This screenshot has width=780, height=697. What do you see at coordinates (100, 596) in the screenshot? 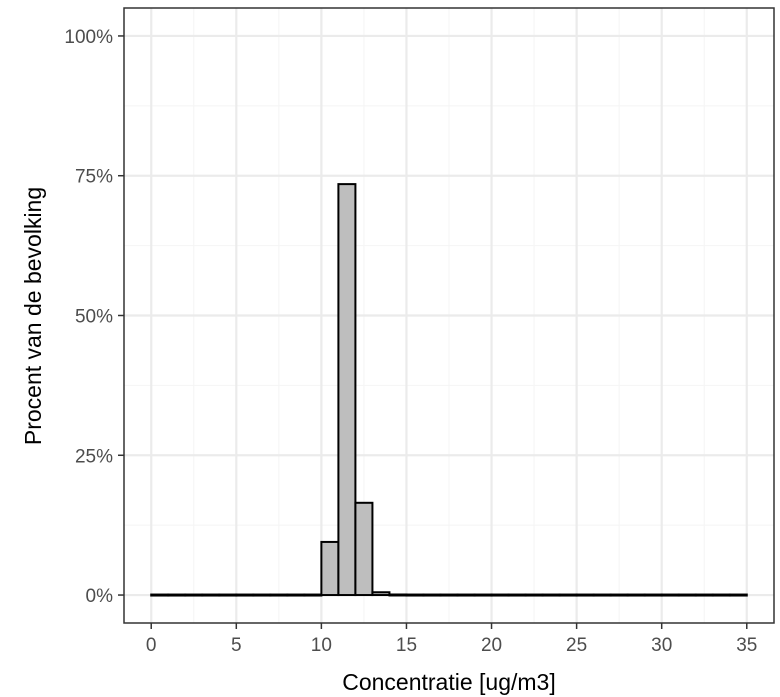
I see `y-tick-label: 0%` at bounding box center [100, 596].